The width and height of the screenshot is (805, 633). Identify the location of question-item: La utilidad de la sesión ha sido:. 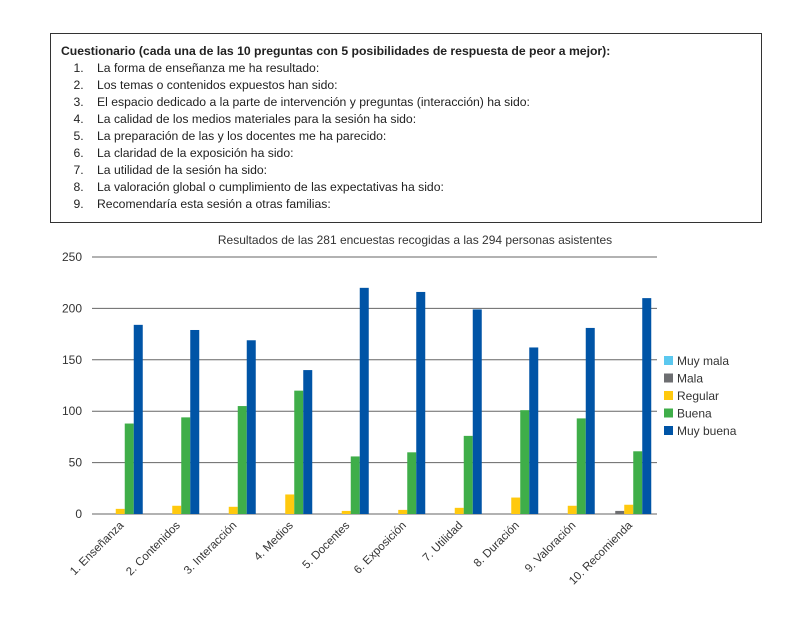
(419, 170).